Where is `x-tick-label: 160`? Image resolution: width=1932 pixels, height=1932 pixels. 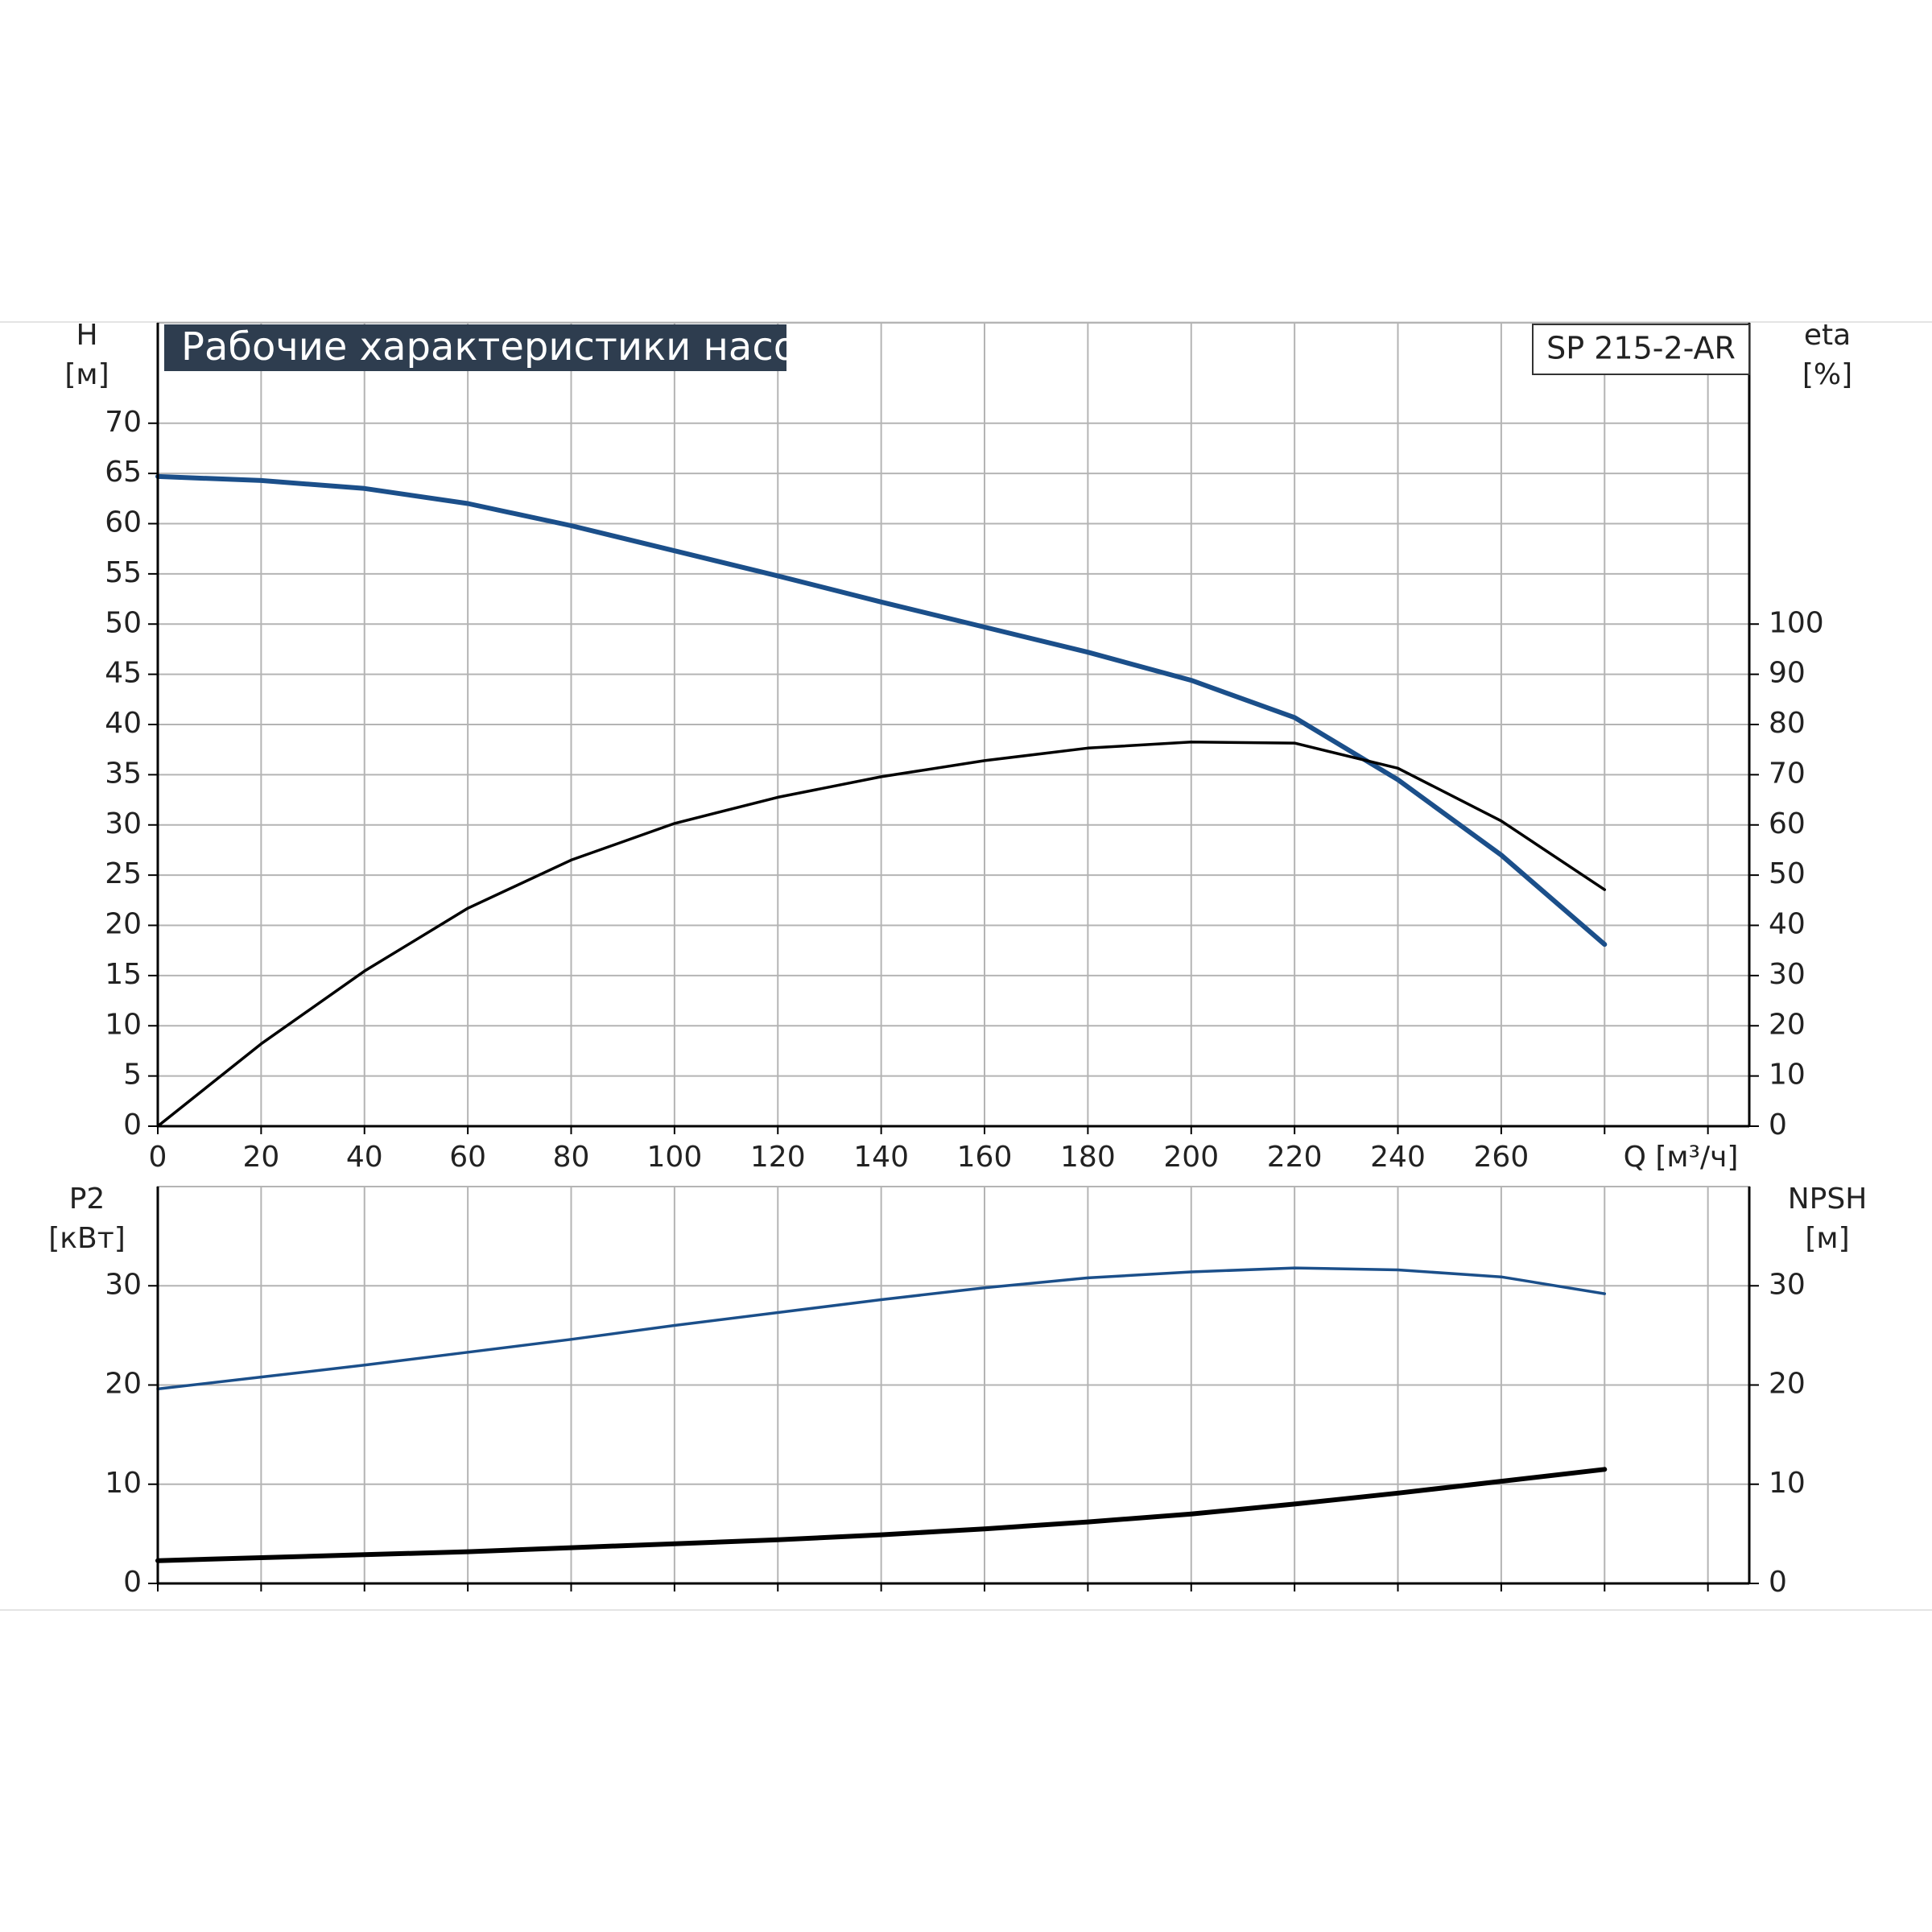 x-tick-label: 160 is located at coordinates (985, 1157).